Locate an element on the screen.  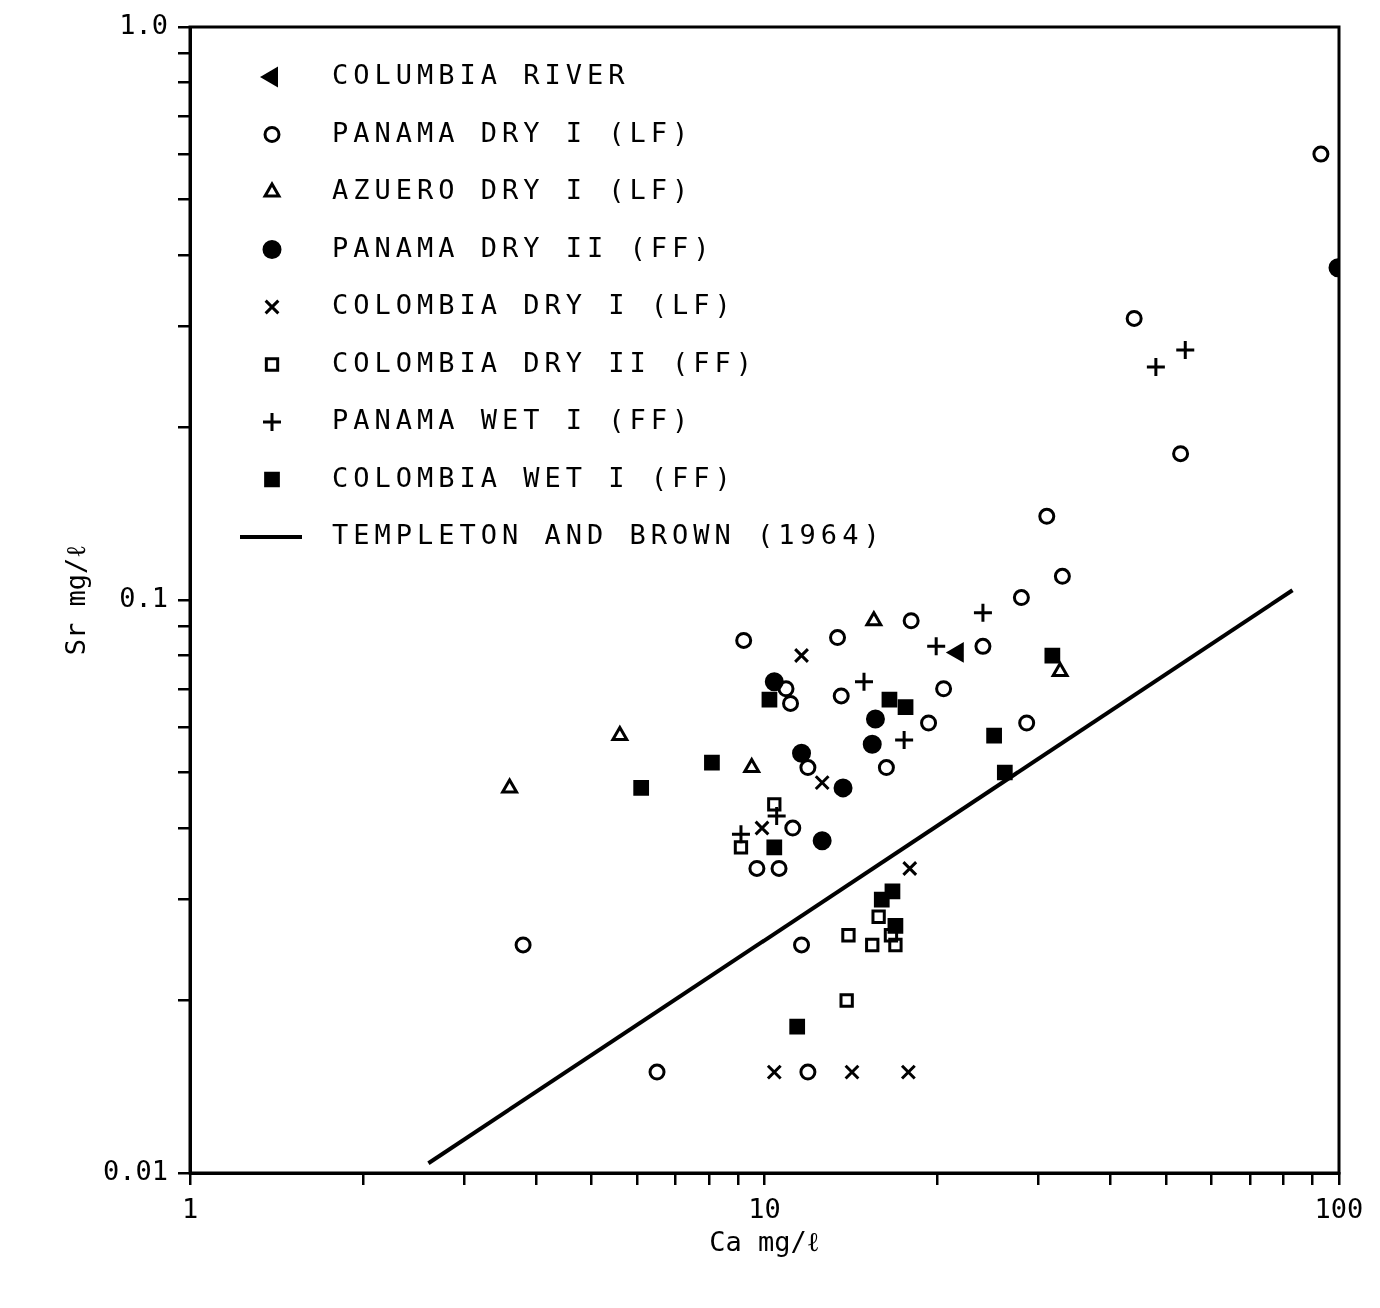
legend-label: COLOMBIA DRY I (LF) is located at coordinates (534, 305).